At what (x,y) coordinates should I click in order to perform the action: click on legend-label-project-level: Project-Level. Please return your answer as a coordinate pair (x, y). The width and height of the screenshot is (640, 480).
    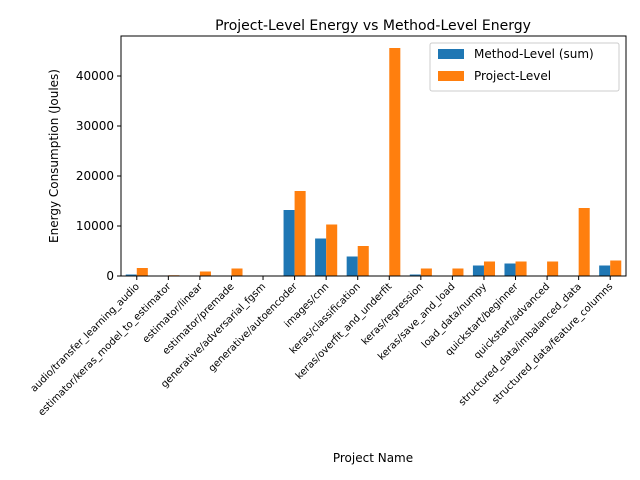
    Looking at the image, I should click on (512, 76).